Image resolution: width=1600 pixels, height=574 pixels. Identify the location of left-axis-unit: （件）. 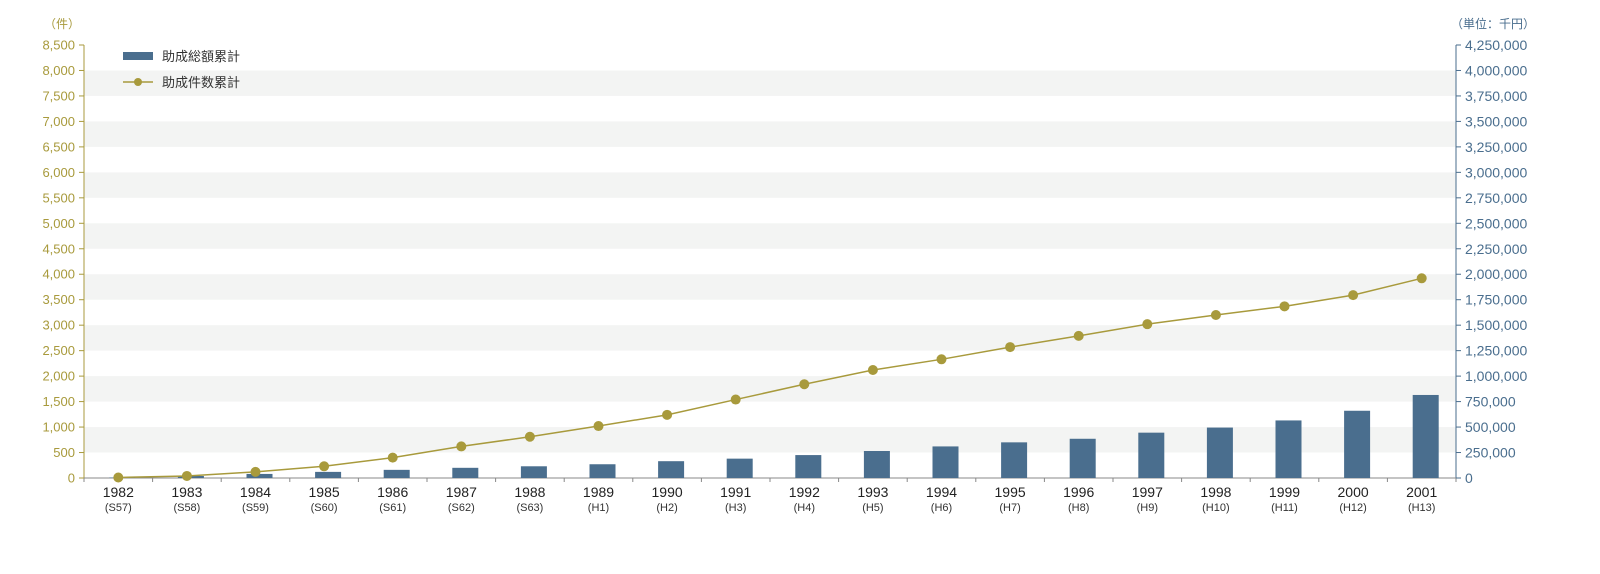
(62, 24).